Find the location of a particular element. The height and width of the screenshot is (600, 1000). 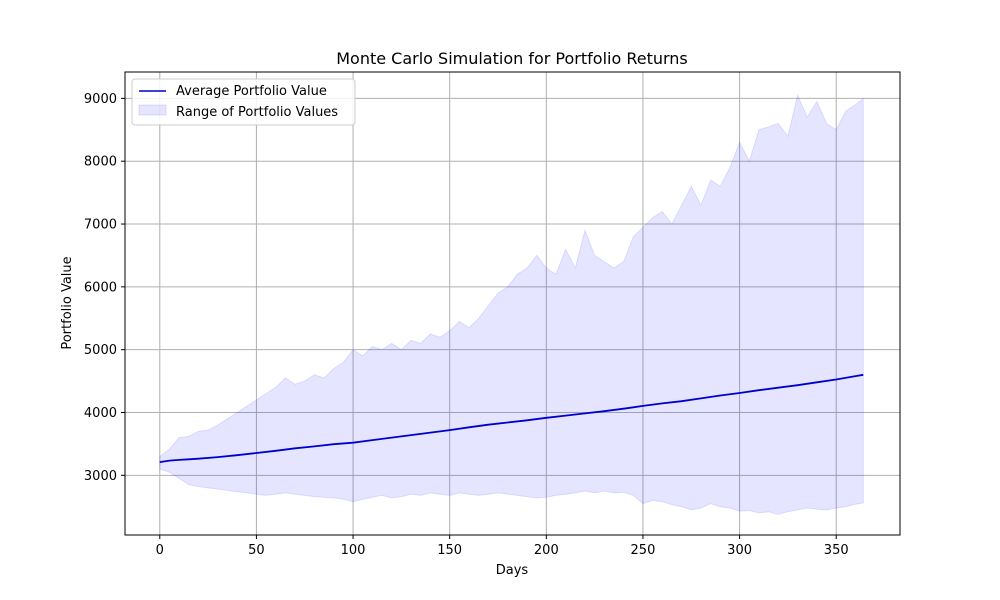

average-line is located at coordinates (511, 418).